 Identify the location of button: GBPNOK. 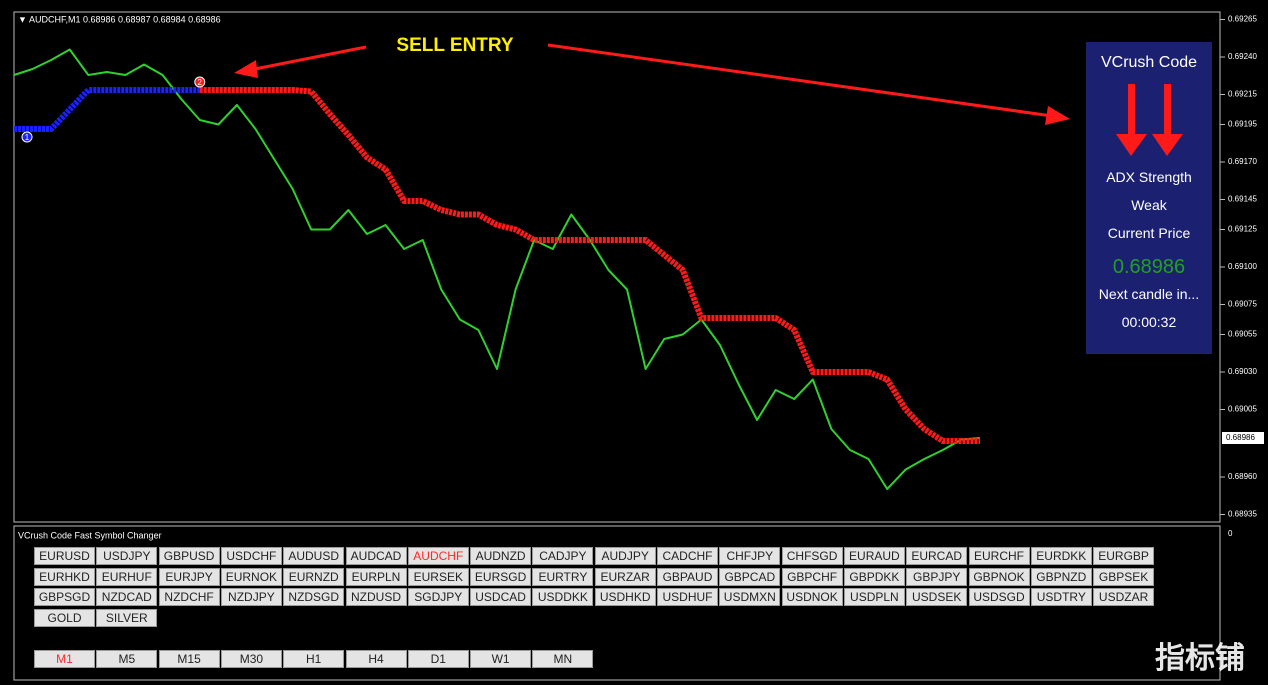
(999, 576).